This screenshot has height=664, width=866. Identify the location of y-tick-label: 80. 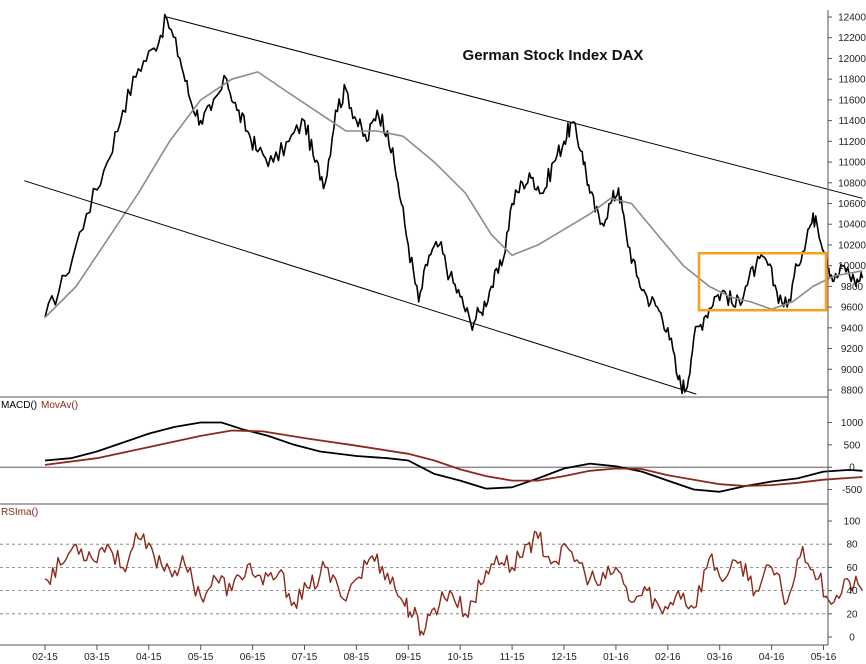
(852, 545).